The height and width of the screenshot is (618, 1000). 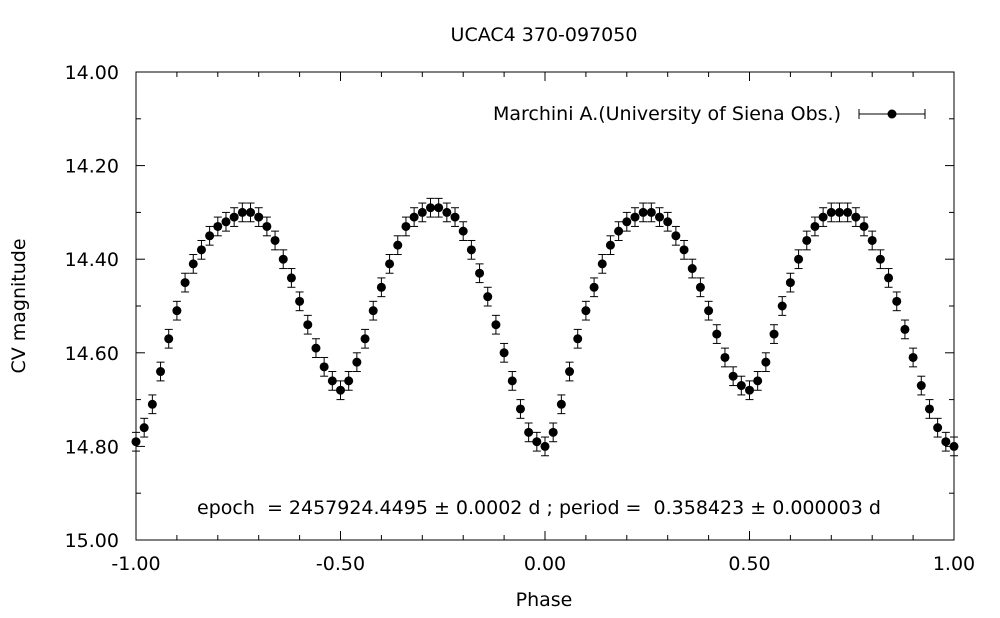 What do you see at coordinates (749, 564) in the screenshot?
I see `x-tick-label-3: 0.50` at bounding box center [749, 564].